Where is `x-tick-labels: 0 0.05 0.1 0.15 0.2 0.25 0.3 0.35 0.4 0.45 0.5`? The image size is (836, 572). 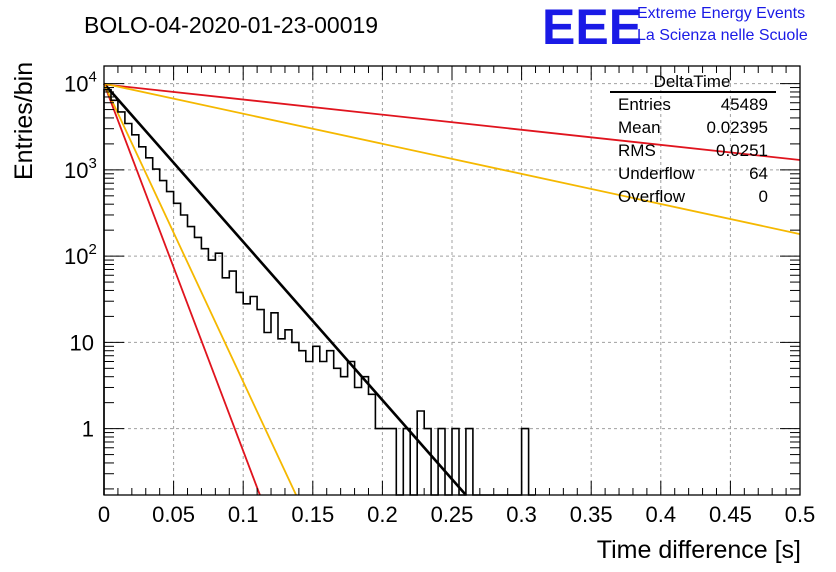
x-tick-labels: 0 0.05 0.1 0.15 0.2 0.25 0.3 0.35 0.4 0.45 0.5 is located at coordinates (456, 514).